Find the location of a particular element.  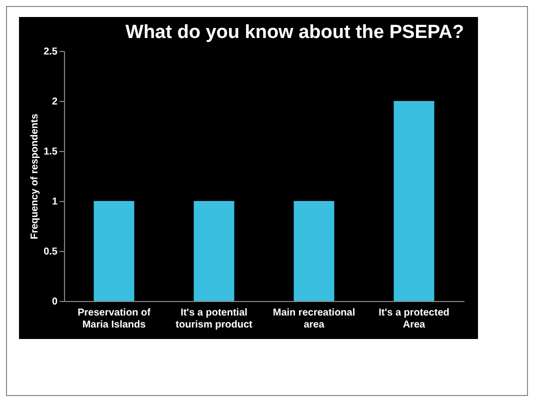

x-tick-label: Preservation of Maria Islands is located at coordinates (115, 319).